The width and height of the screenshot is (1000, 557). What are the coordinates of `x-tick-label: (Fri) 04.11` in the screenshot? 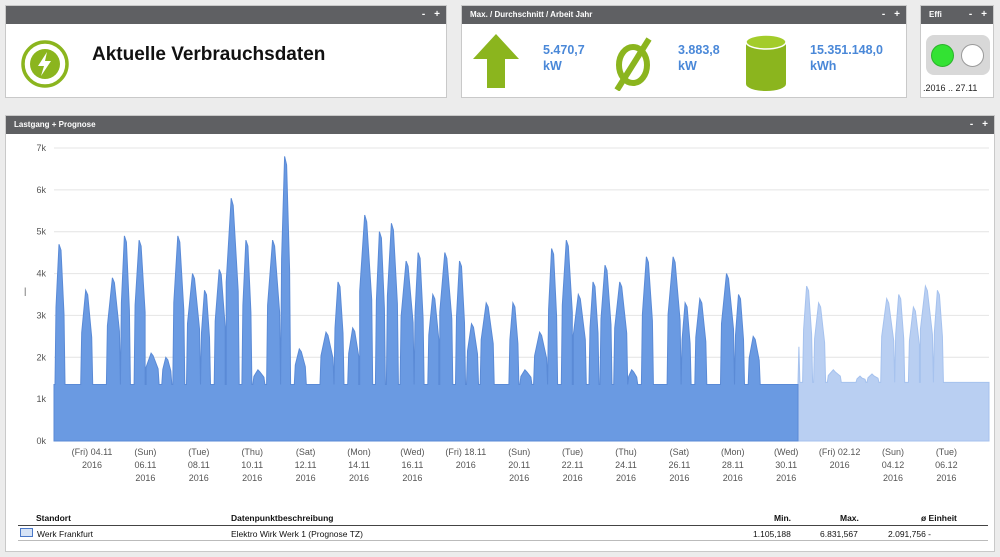 It's located at (92, 452).